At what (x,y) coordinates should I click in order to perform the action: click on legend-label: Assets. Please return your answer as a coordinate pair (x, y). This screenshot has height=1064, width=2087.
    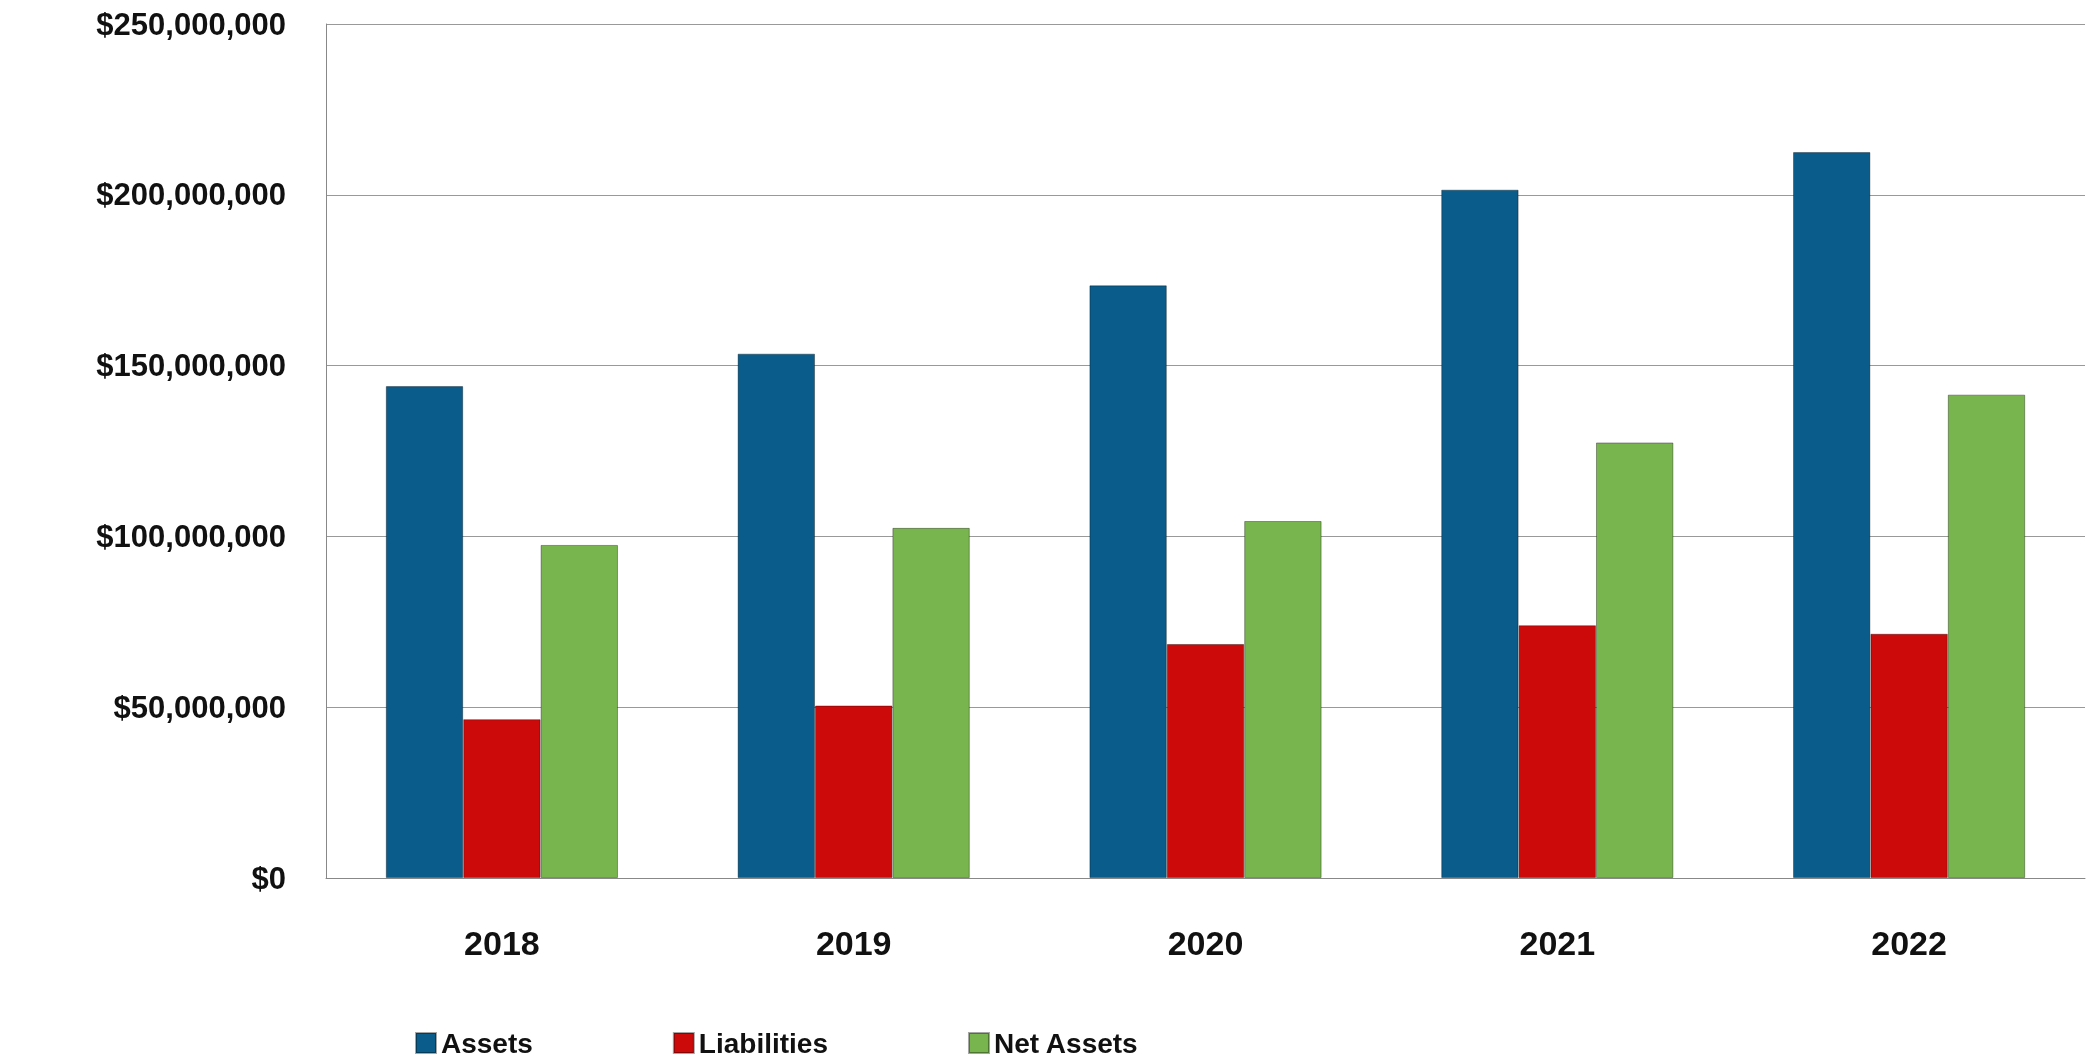
    Looking at the image, I should click on (487, 1043).